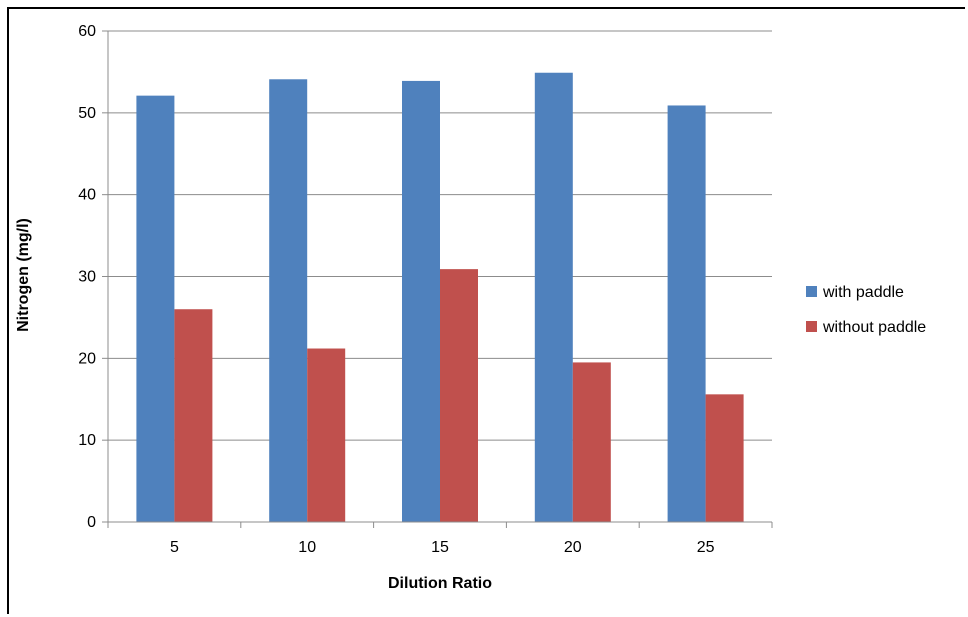 Image resolution: width=968 pixels, height=617 pixels. What do you see at coordinates (87, 195) in the screenshot?
I see `y-tick-label: 40` at bounding box center [87, 195].